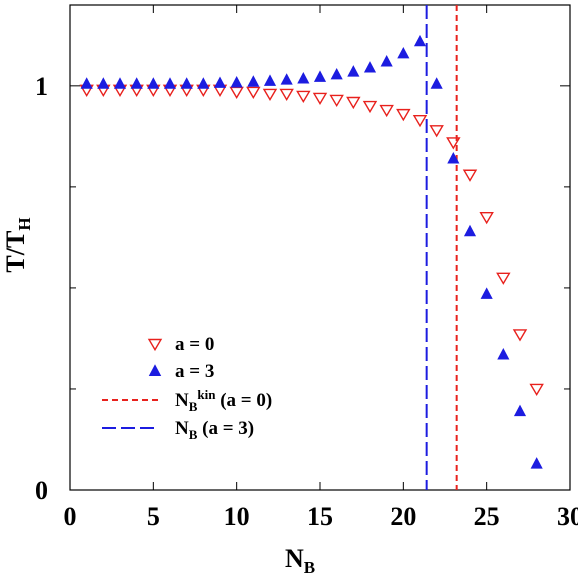  I want to click on x-axis-title-main: N, so click(294, 558).